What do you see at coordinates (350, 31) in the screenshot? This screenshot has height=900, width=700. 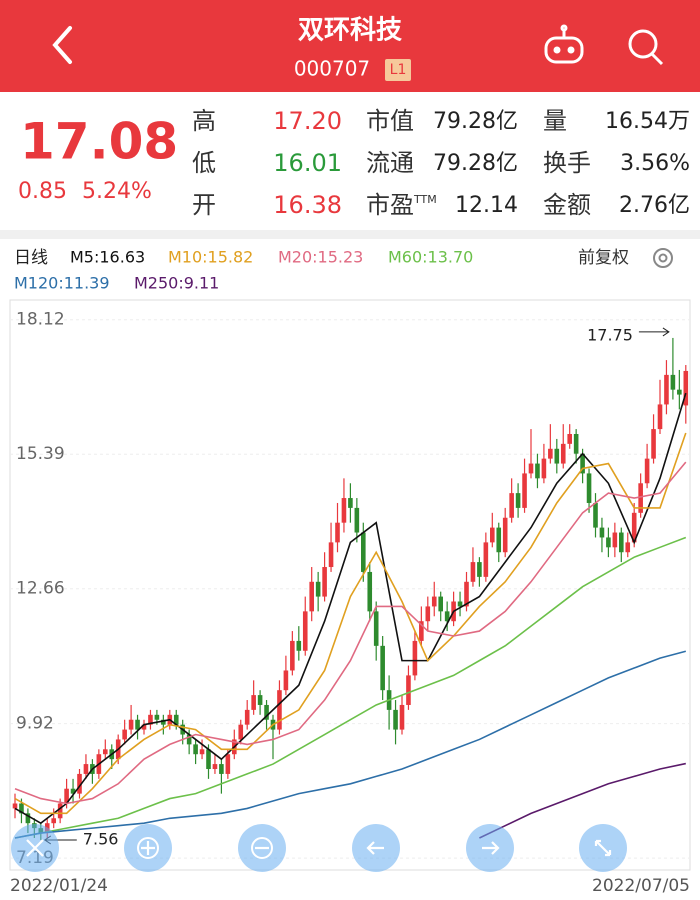 I see `stock-name: 双环科技` at bounding box center [350, 31].